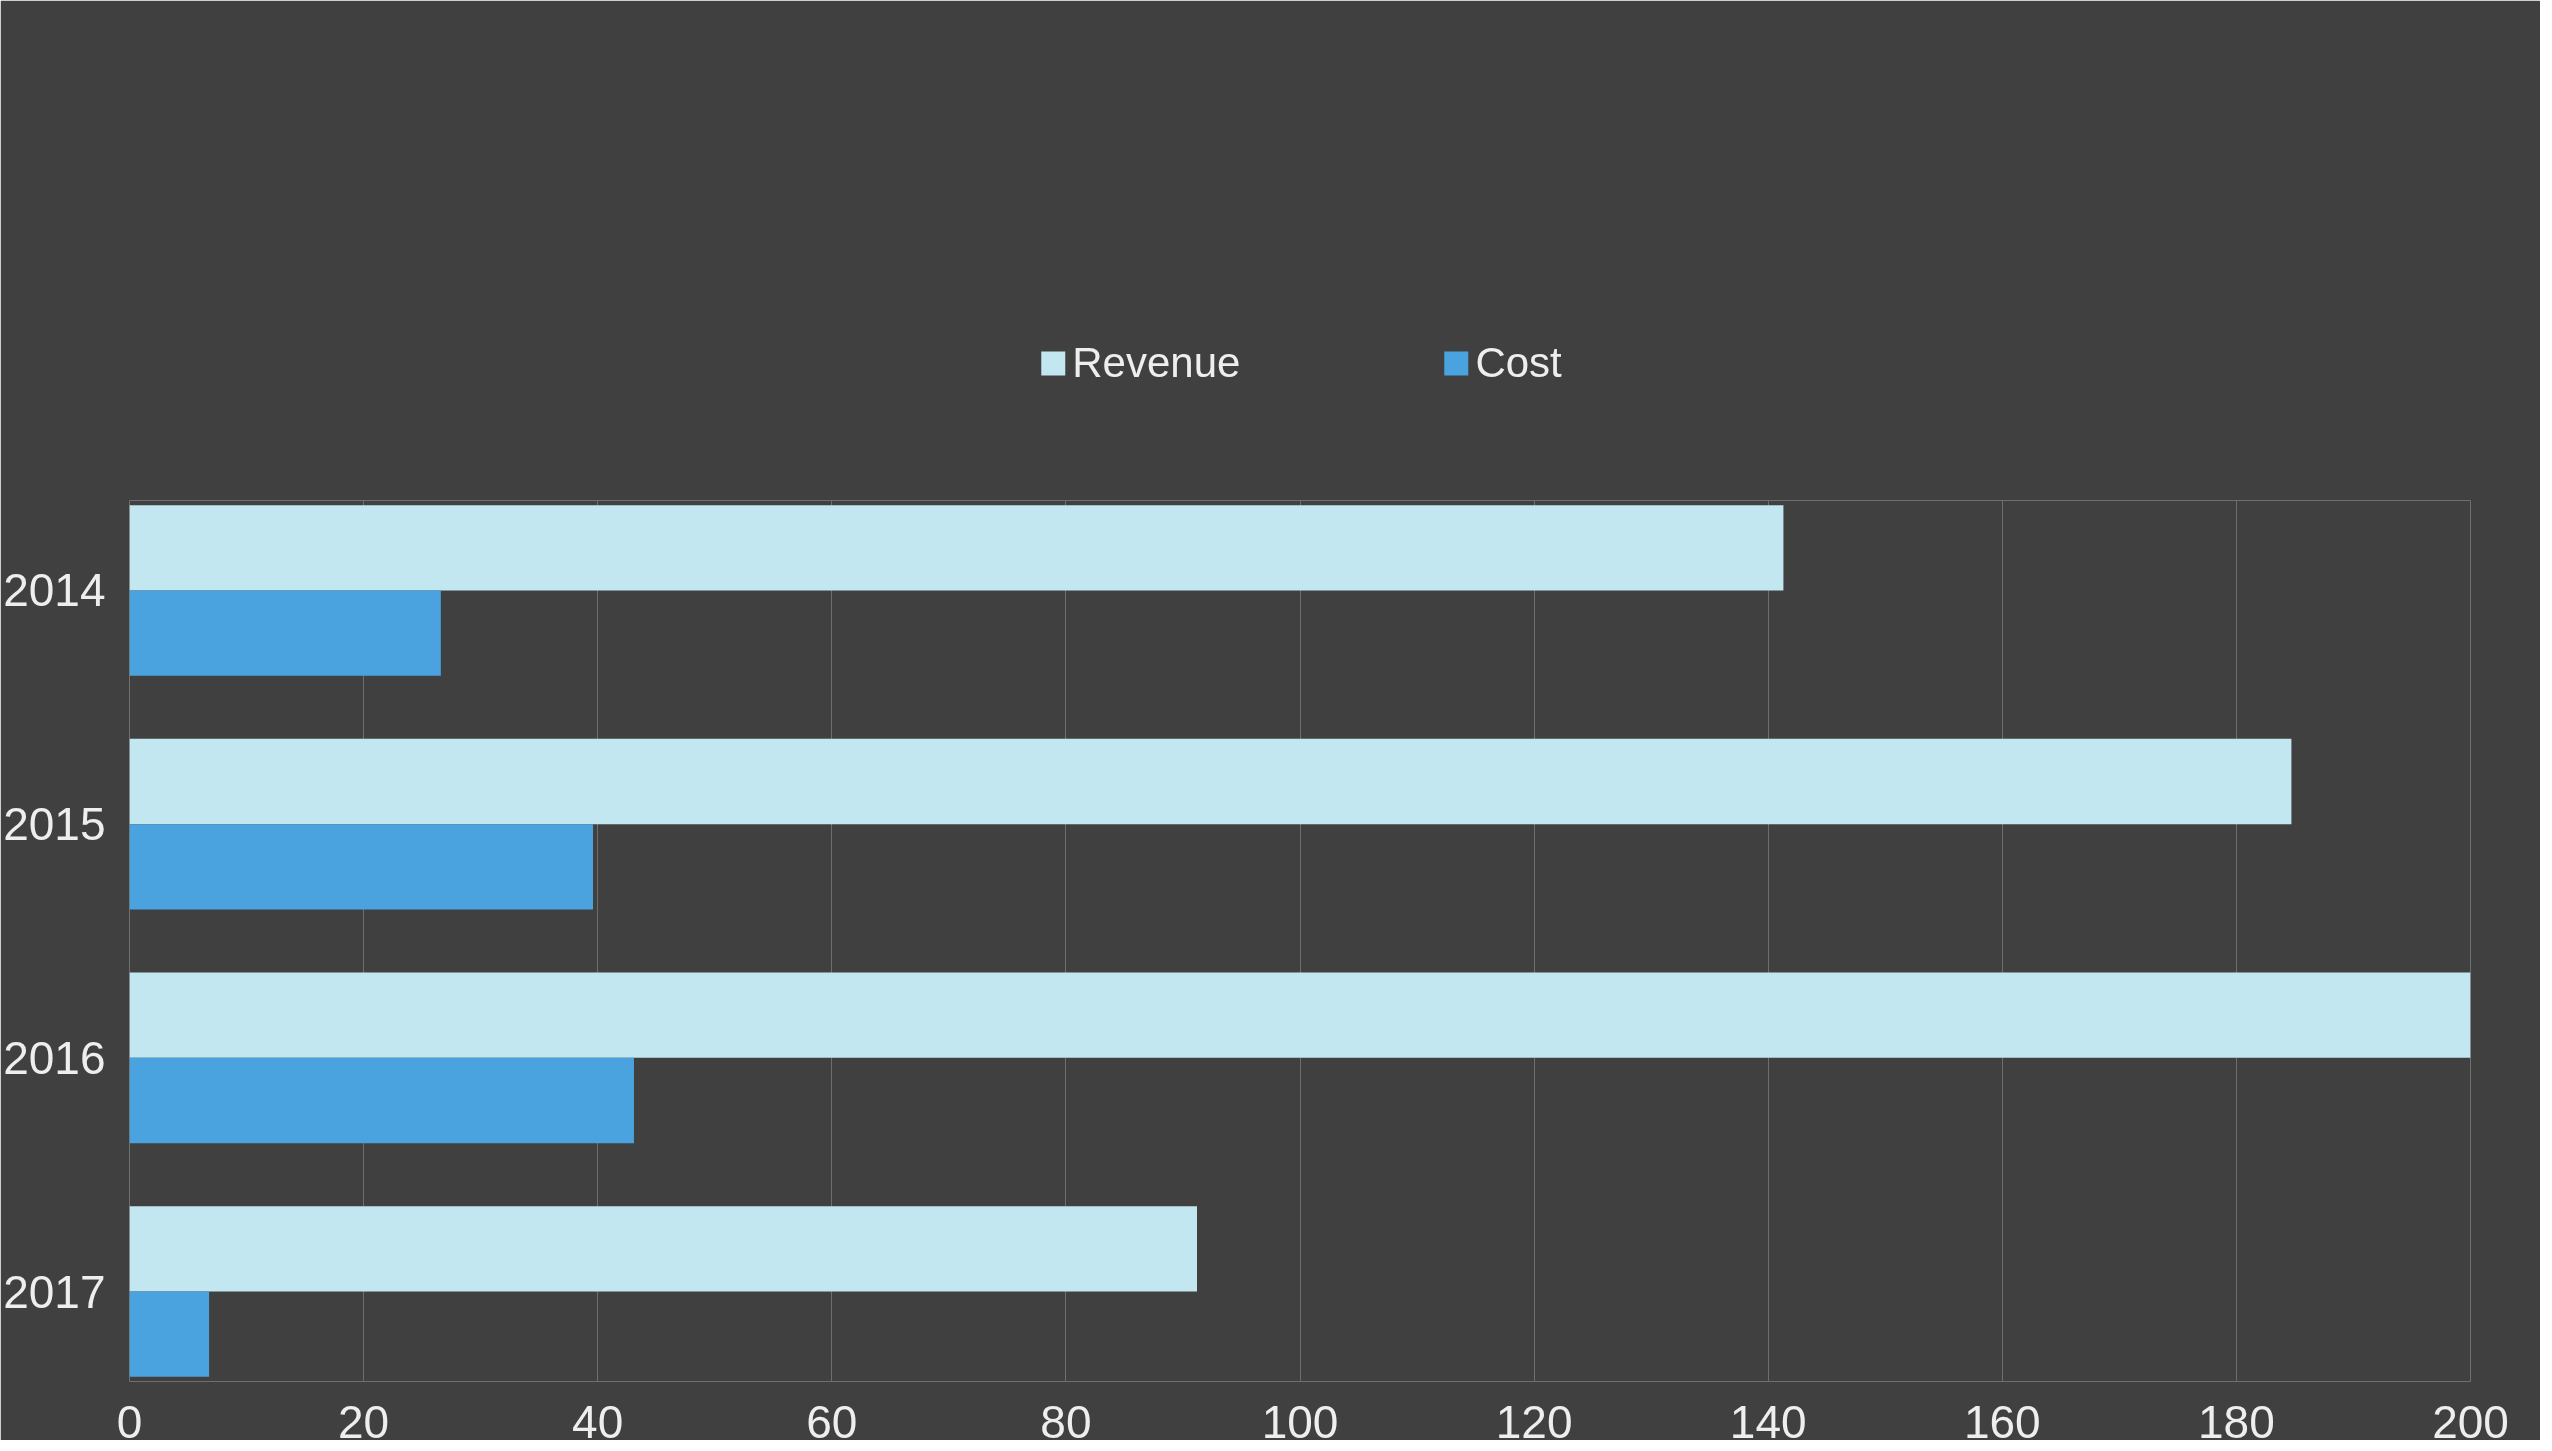 This screenshot has width=2552, height=1451. I want to click on x-tick-label: 120, so click(1534, 1421).